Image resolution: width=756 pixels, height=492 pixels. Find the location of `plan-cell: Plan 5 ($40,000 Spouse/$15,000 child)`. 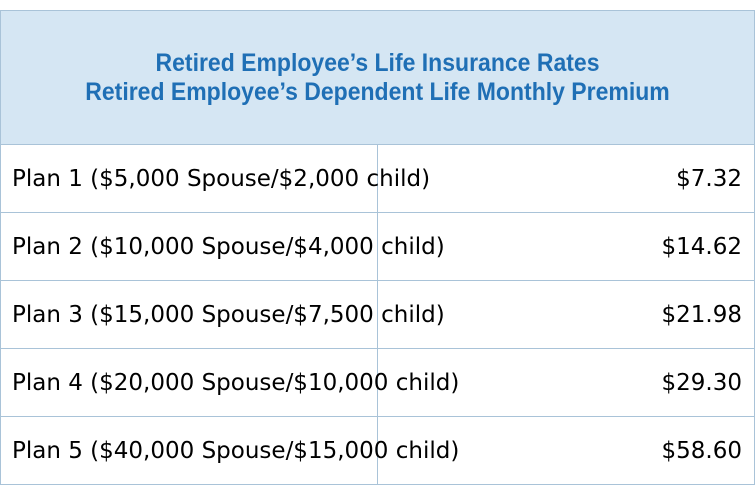

plan-cell: Plan 5 ($40,000 Spouse/$15,000 child) is located at coordinates (229, 450).